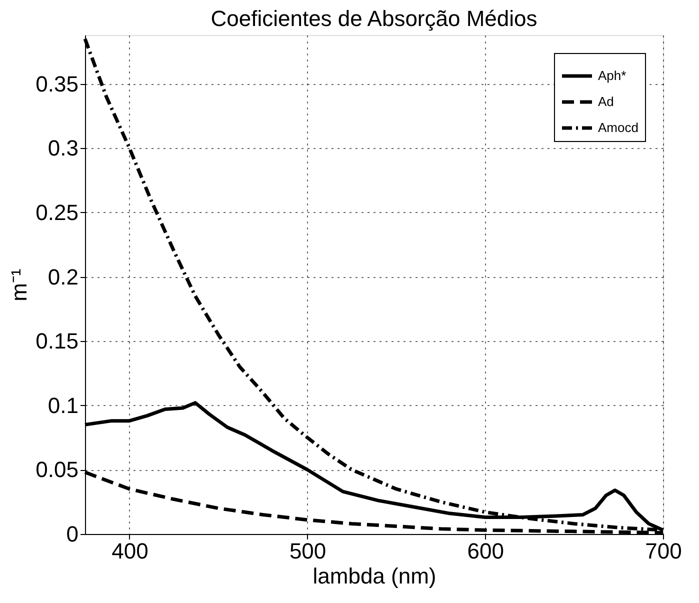 The image size is (699, 603). What do you see at coordinates (57, 469) in the screenshot?
I see `y-tick-label: 0.05` at bounding box center [57, 469].